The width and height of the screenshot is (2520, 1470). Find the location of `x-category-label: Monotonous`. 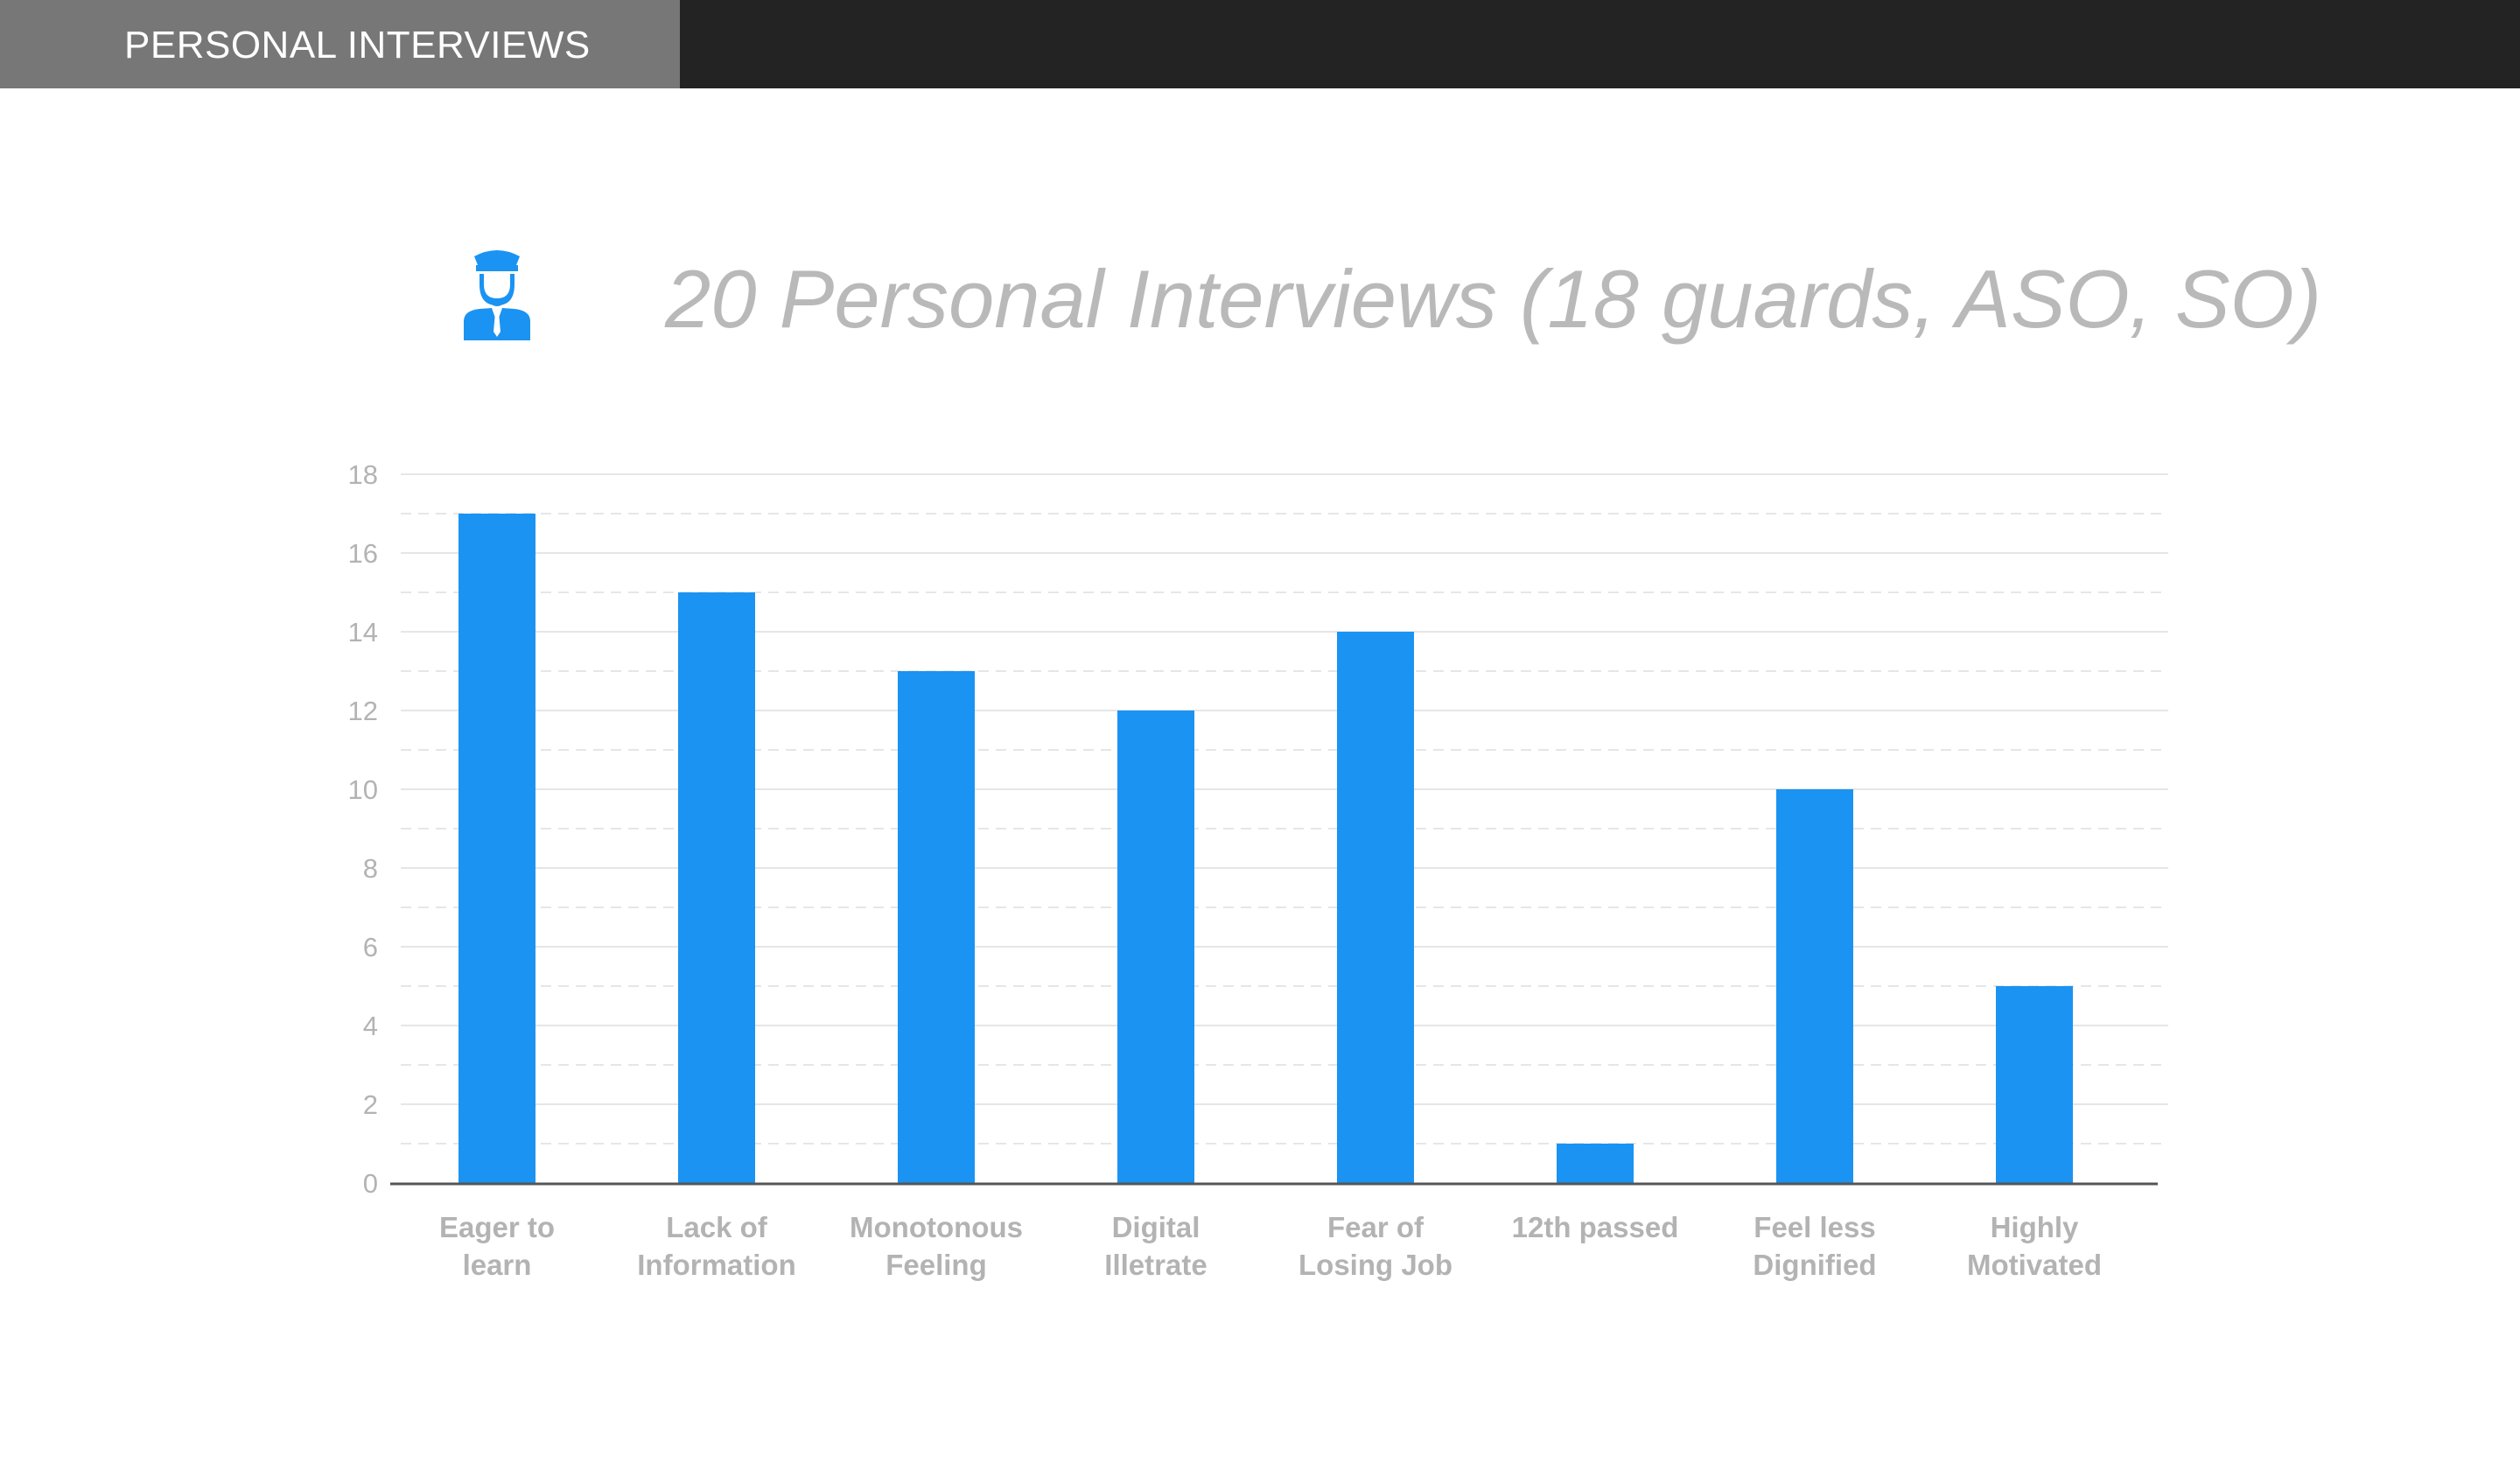

x-category-label: Monotonous is located at coordinates (936, 1227).